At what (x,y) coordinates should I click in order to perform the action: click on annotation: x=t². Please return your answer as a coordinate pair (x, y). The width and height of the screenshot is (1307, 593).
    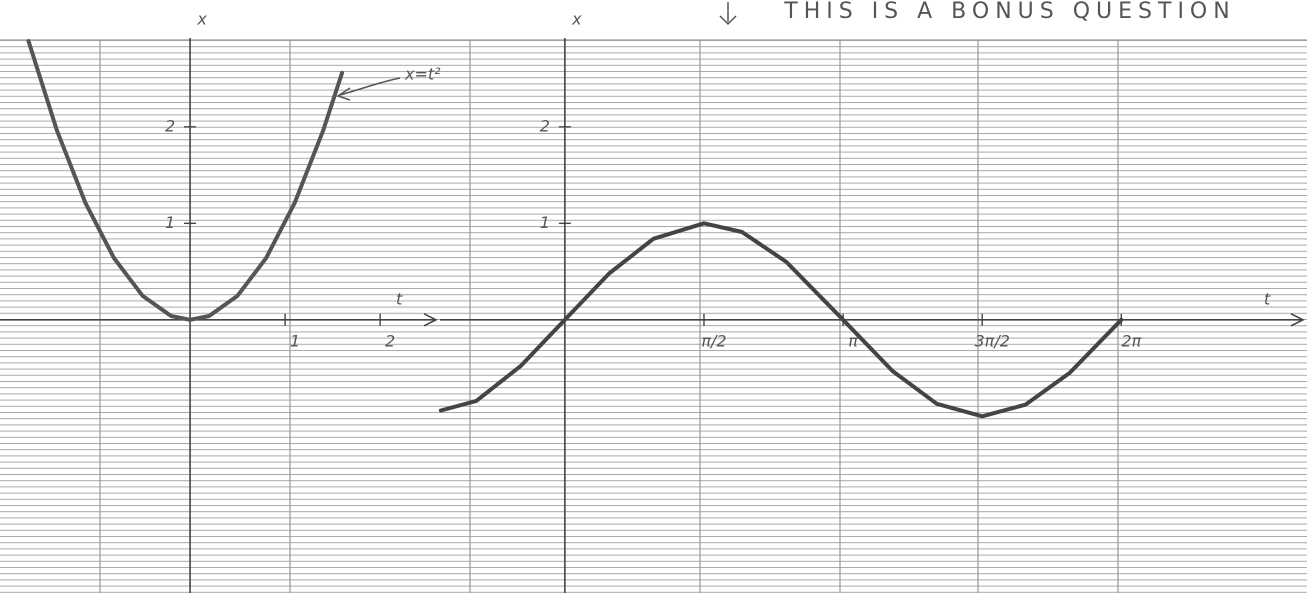
    Looking at the image, I should click on (422, 74).